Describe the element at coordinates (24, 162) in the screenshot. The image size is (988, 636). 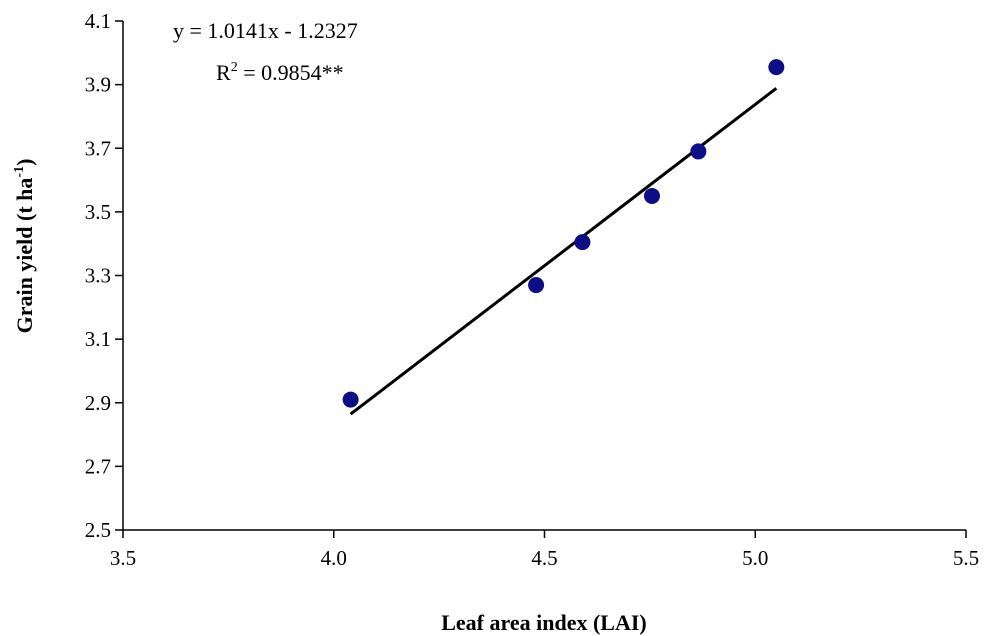
I see `y-axis-title-close: )` at that location.